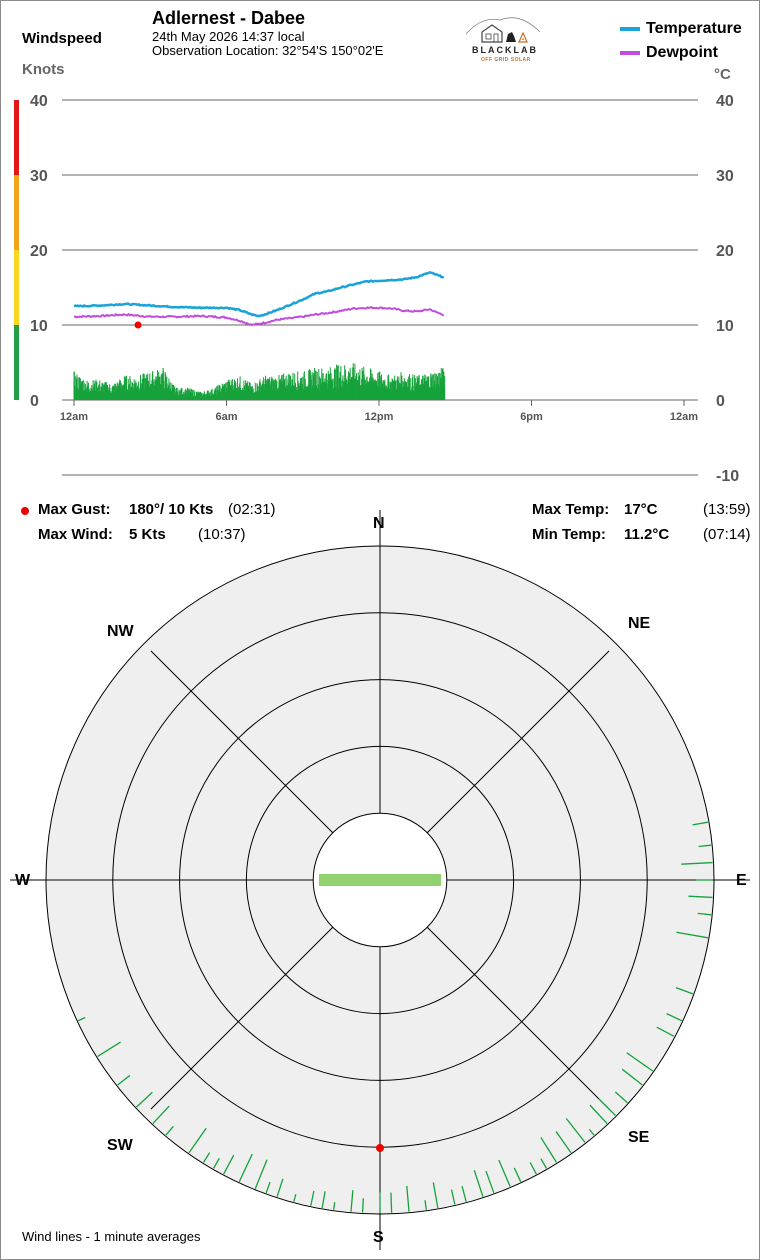 This screenshot has width=760, height=1260. What do you see at coordinates (722, 74) in the screenshot?
I see `celsius-label: °C` at bounding box center [722, 74].